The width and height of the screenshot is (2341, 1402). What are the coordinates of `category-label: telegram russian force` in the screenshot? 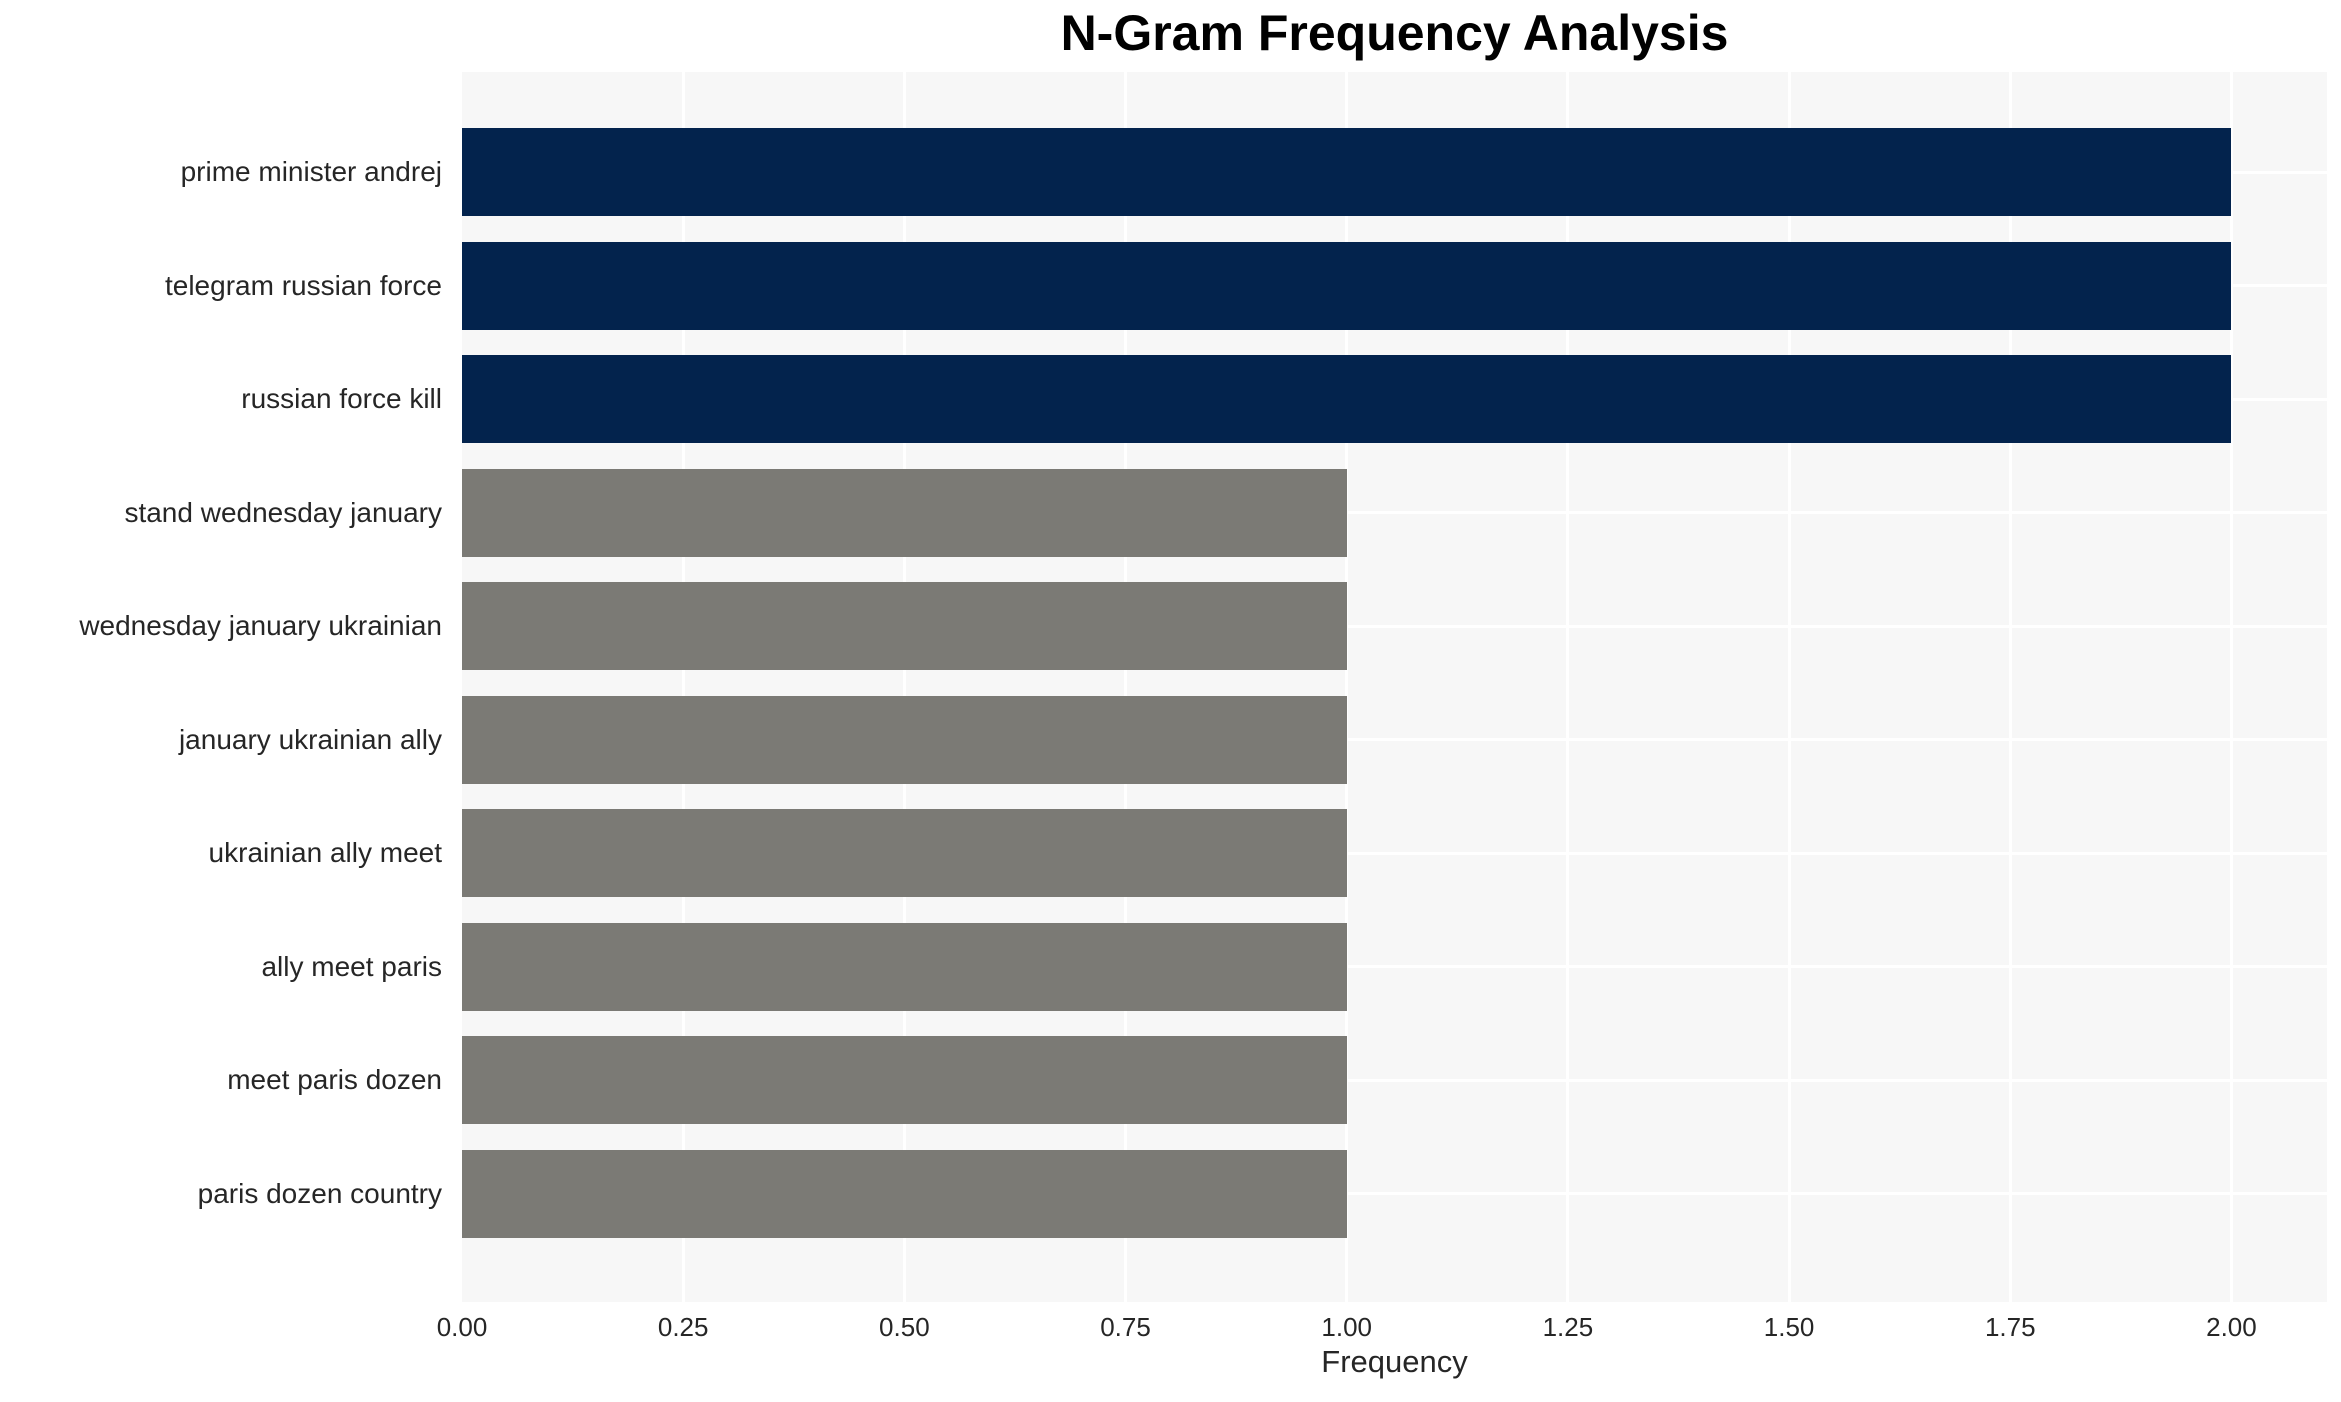 It's located at (303, 285).